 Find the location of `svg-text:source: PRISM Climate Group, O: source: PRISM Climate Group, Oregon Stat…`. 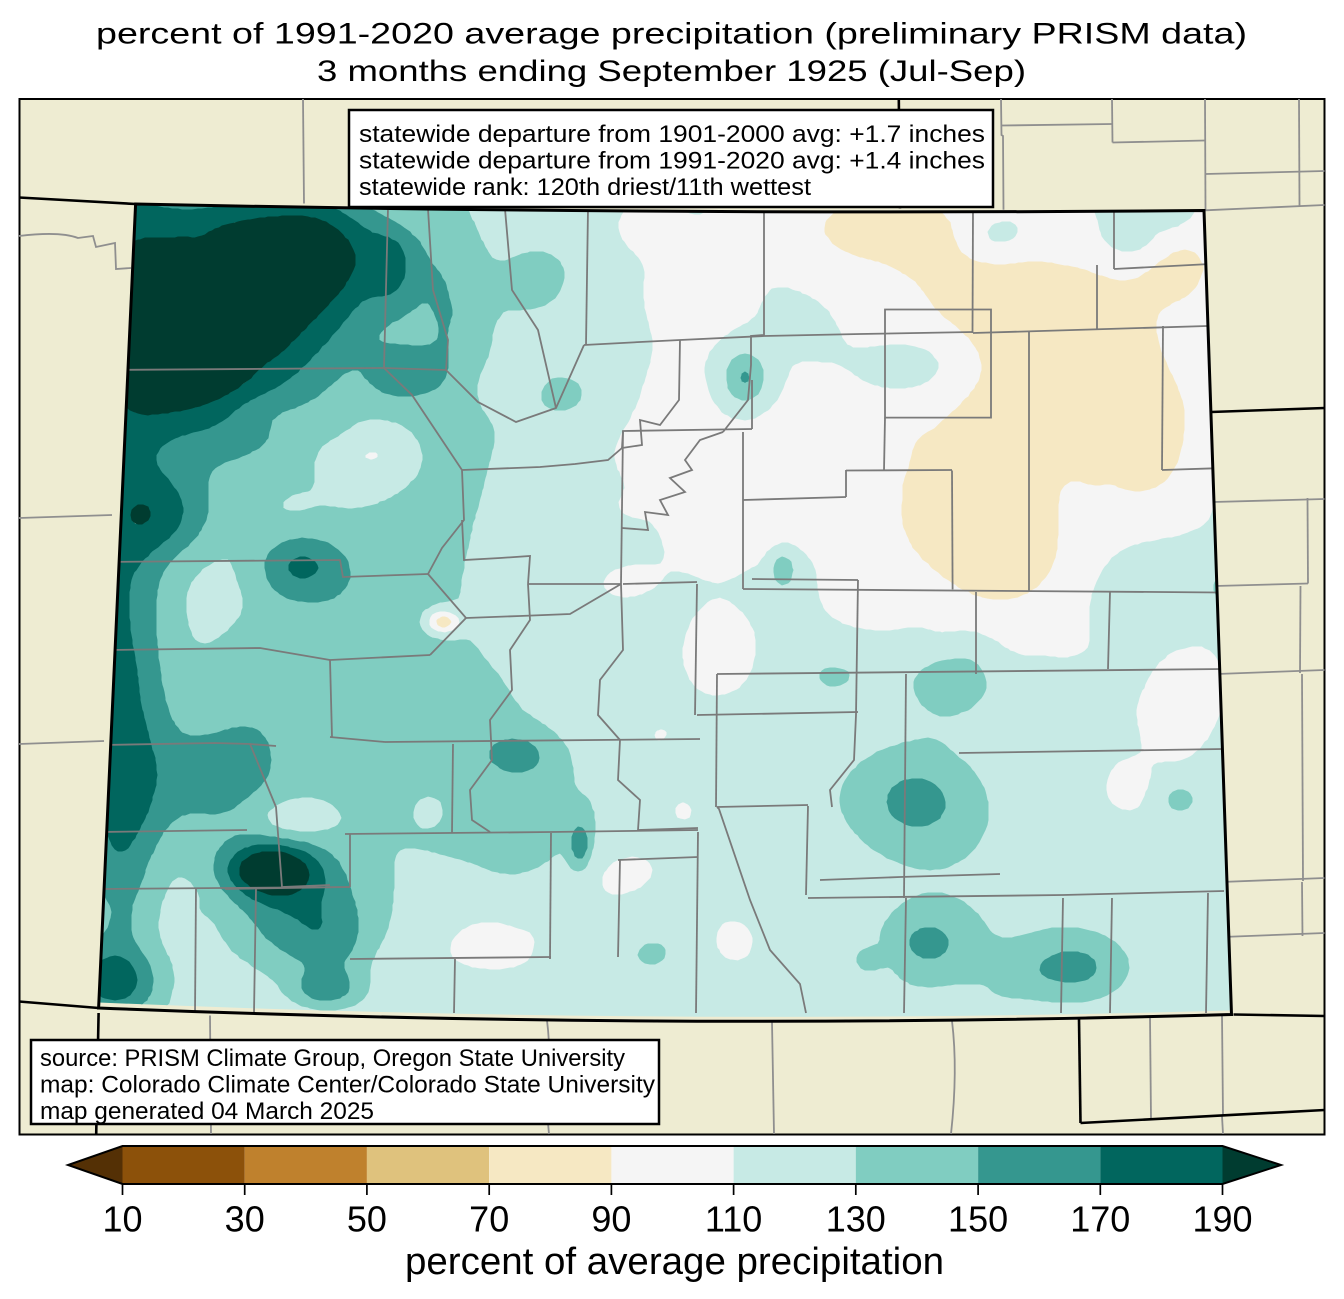

svg-text:source: PRISM Climate Group, O: source: PRISM Climate Group, Oregon Stat… is located at coordinates (333, 1058).